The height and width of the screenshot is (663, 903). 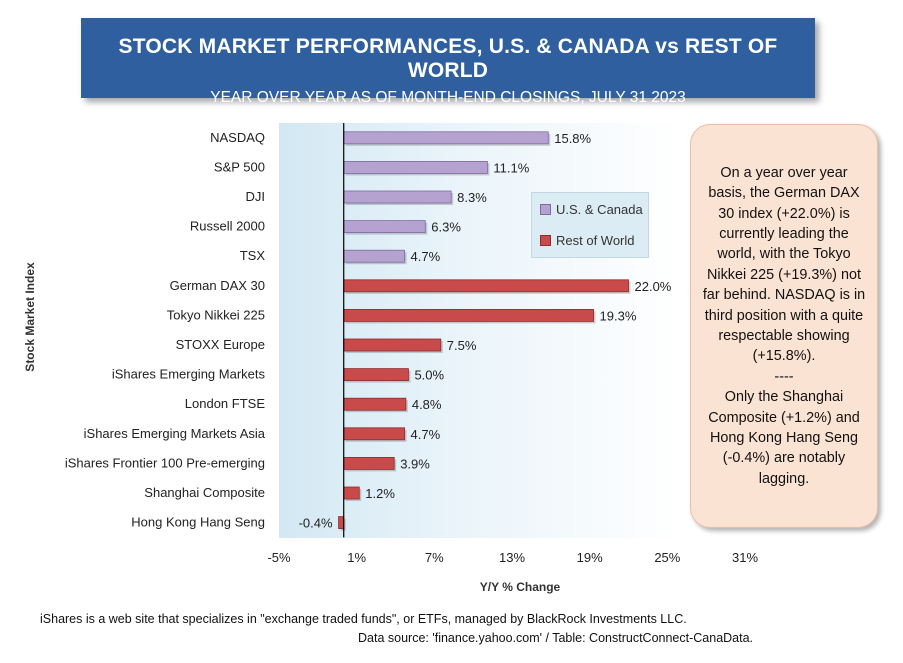 I want to click on x-axis-title: Y/Y % Change, so click(x=520, y=587).